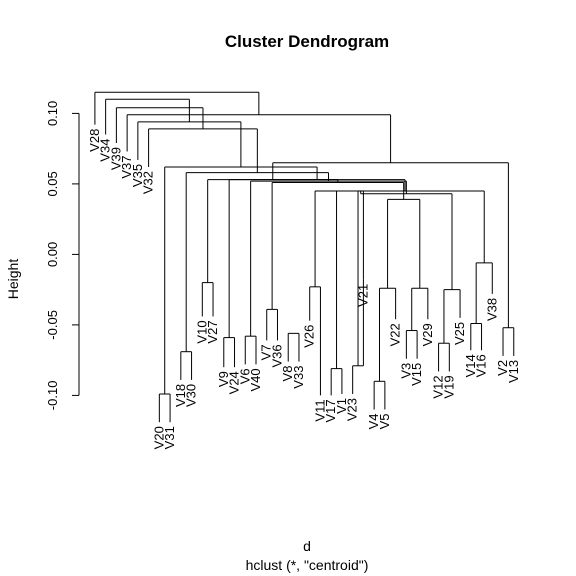 The width and height of the screenshot is (576, 576). What do you see at coordinates (513, 371) in the screenshot?
I see `leaf-label: V13` at bounding box center [513, 371].